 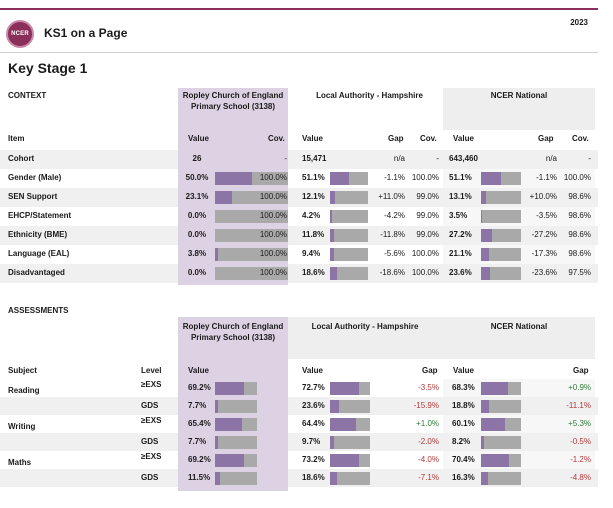 I want to click on la-gap: n/a, so click(x=399, y=158).